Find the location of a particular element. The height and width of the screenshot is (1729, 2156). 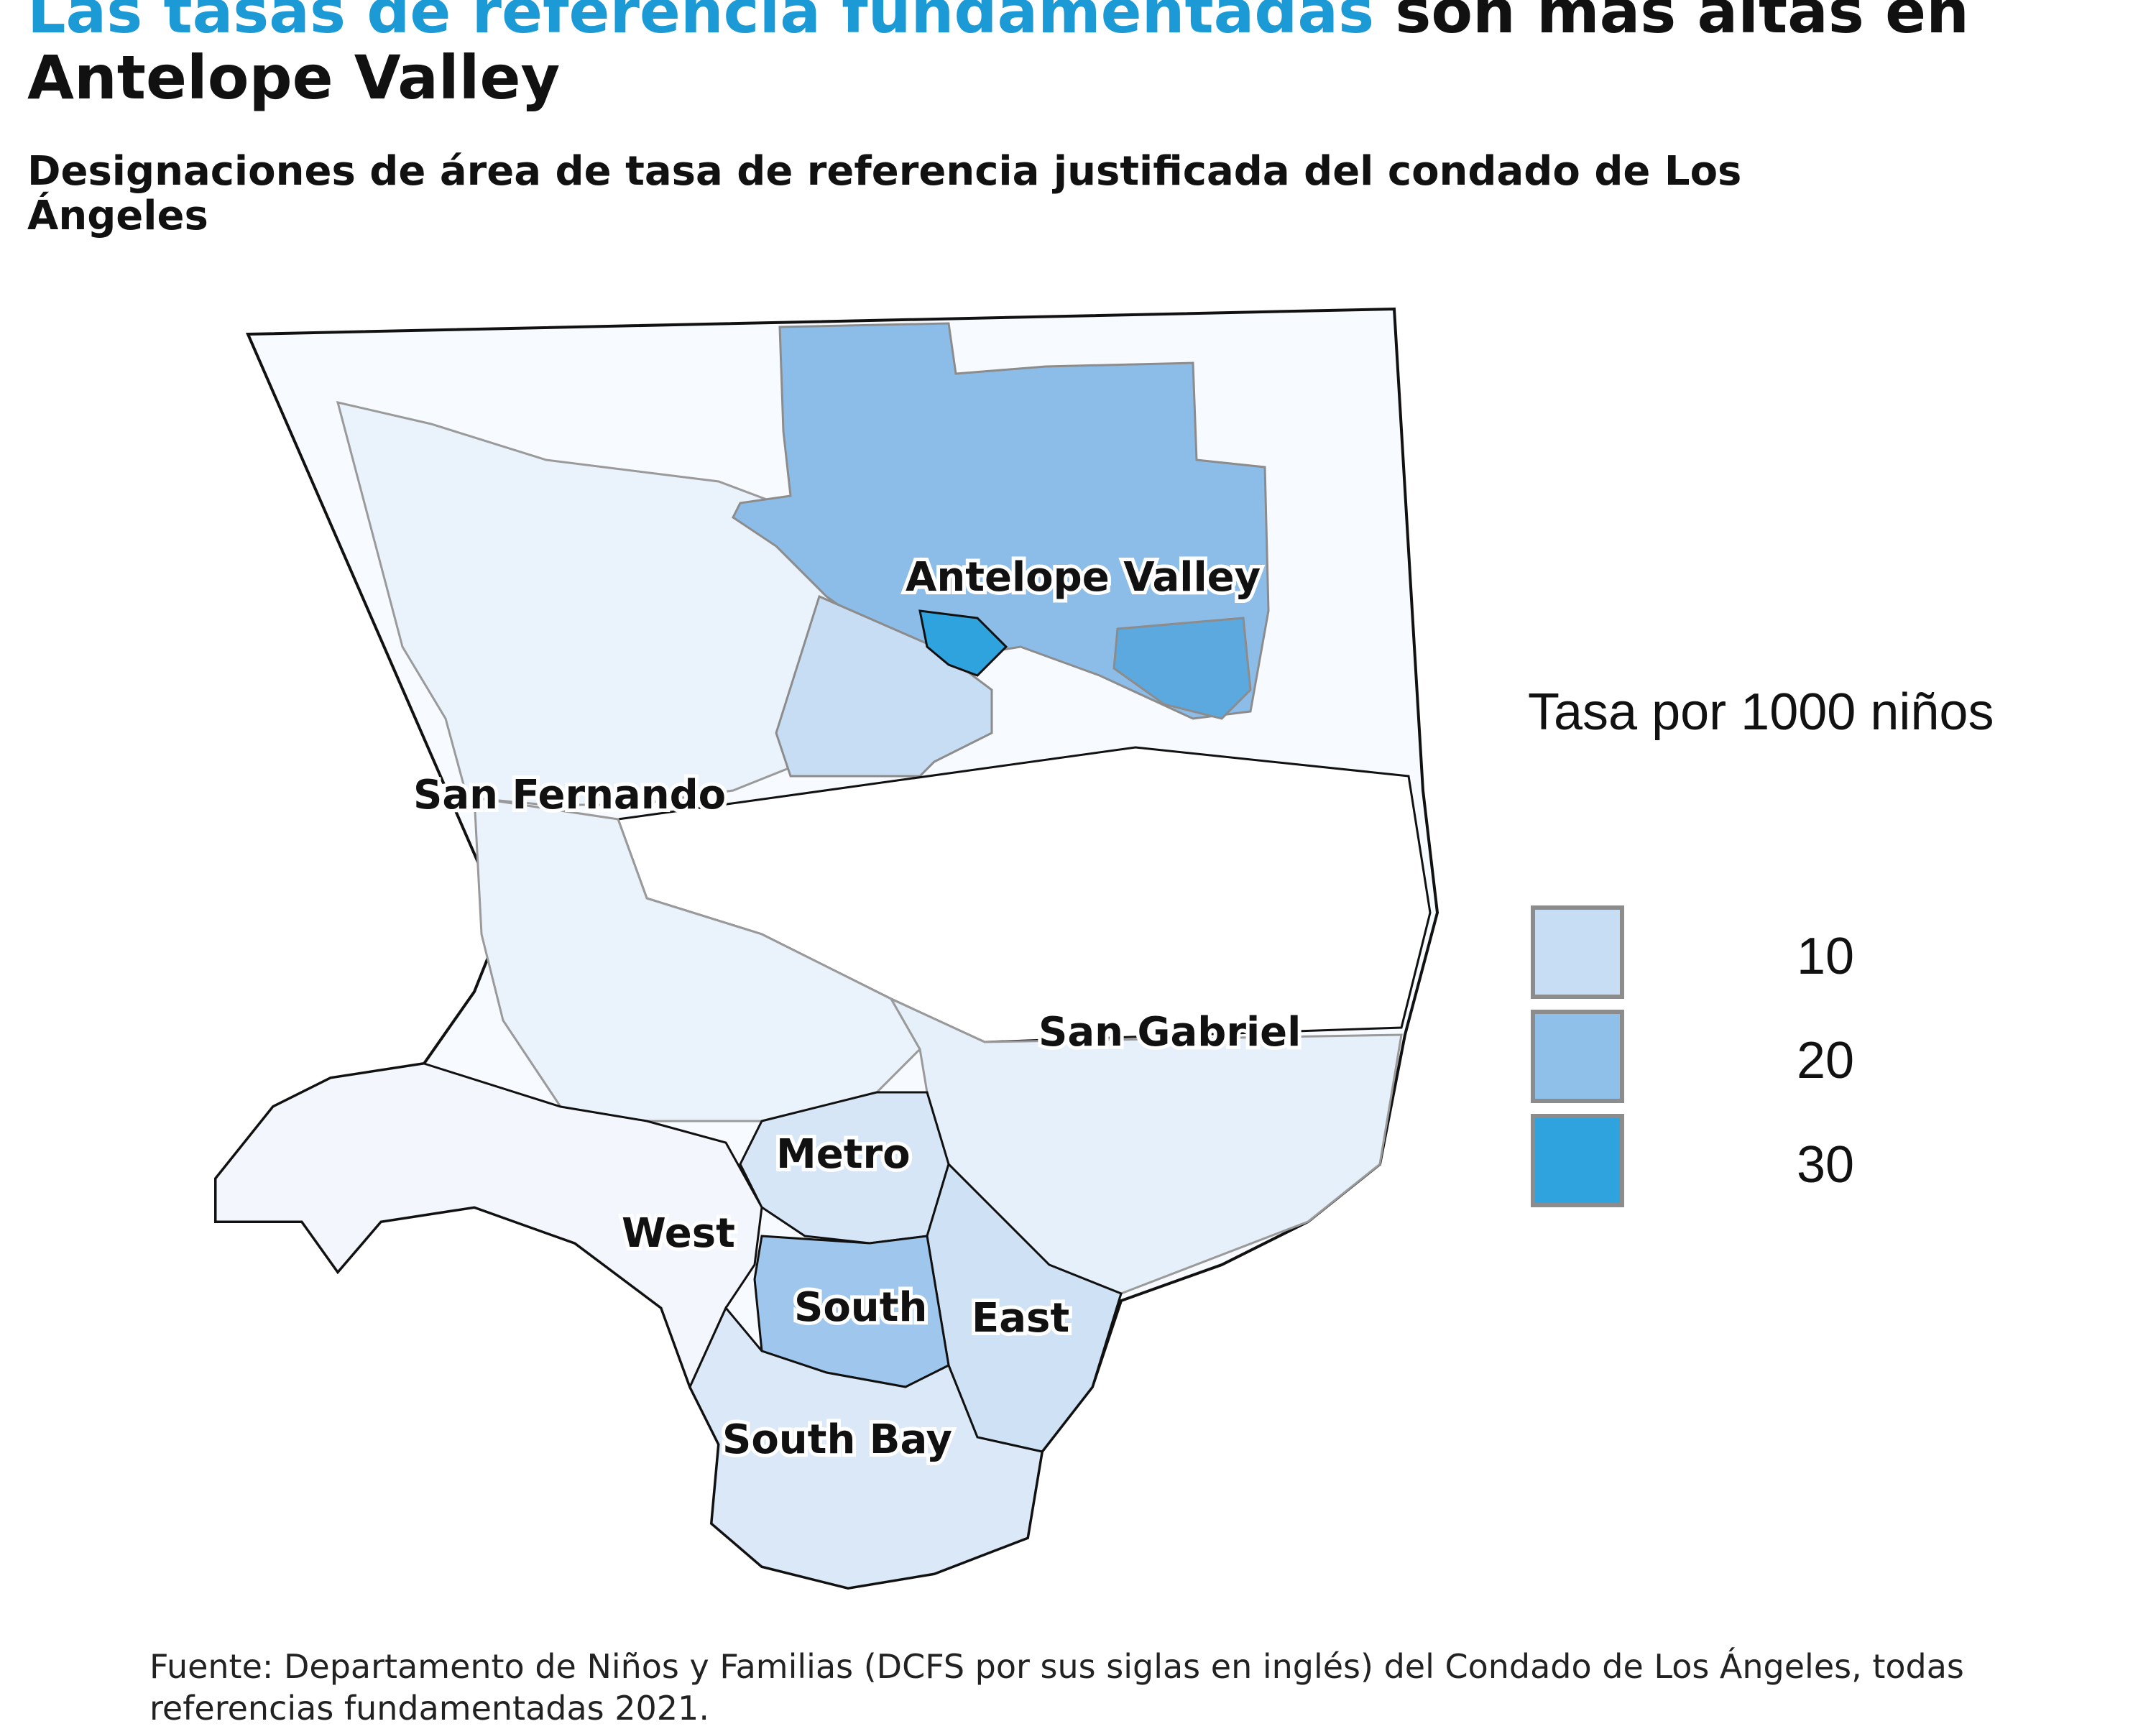

legend-label-10: 10 is located at coordinates (1826, 956).